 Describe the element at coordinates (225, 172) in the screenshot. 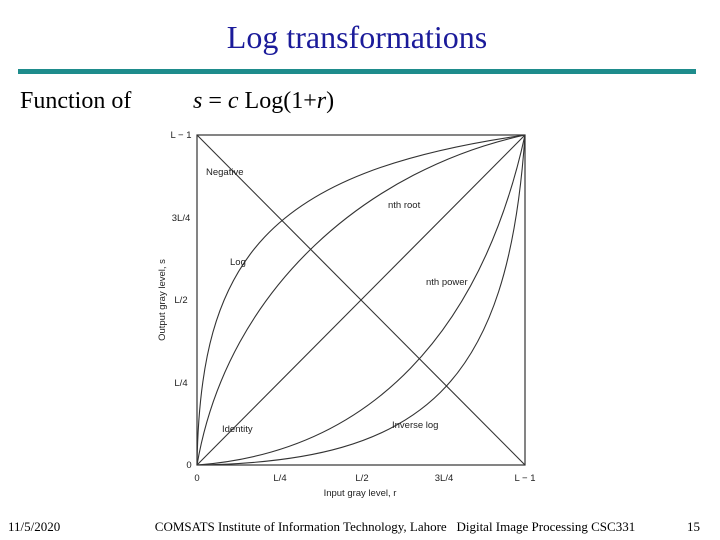

I see `curve-label: Negative` at that location.